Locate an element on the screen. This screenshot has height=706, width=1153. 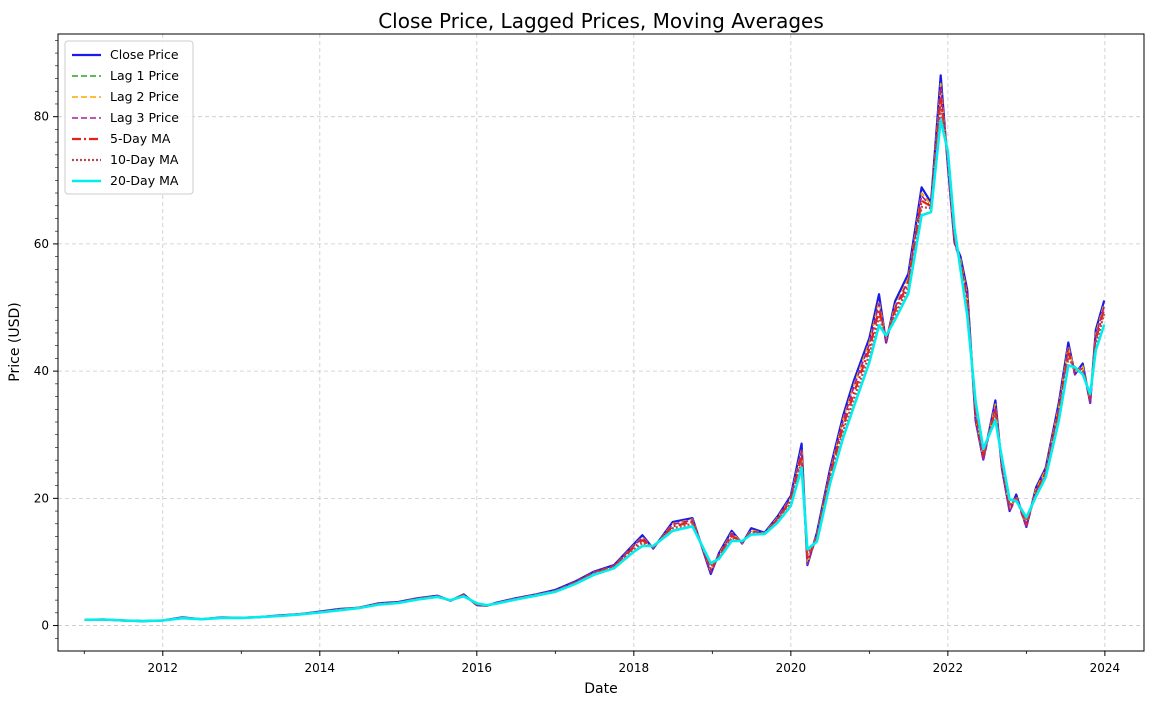
legend-label: 5-Day MA is located at coordinates (140, 138).